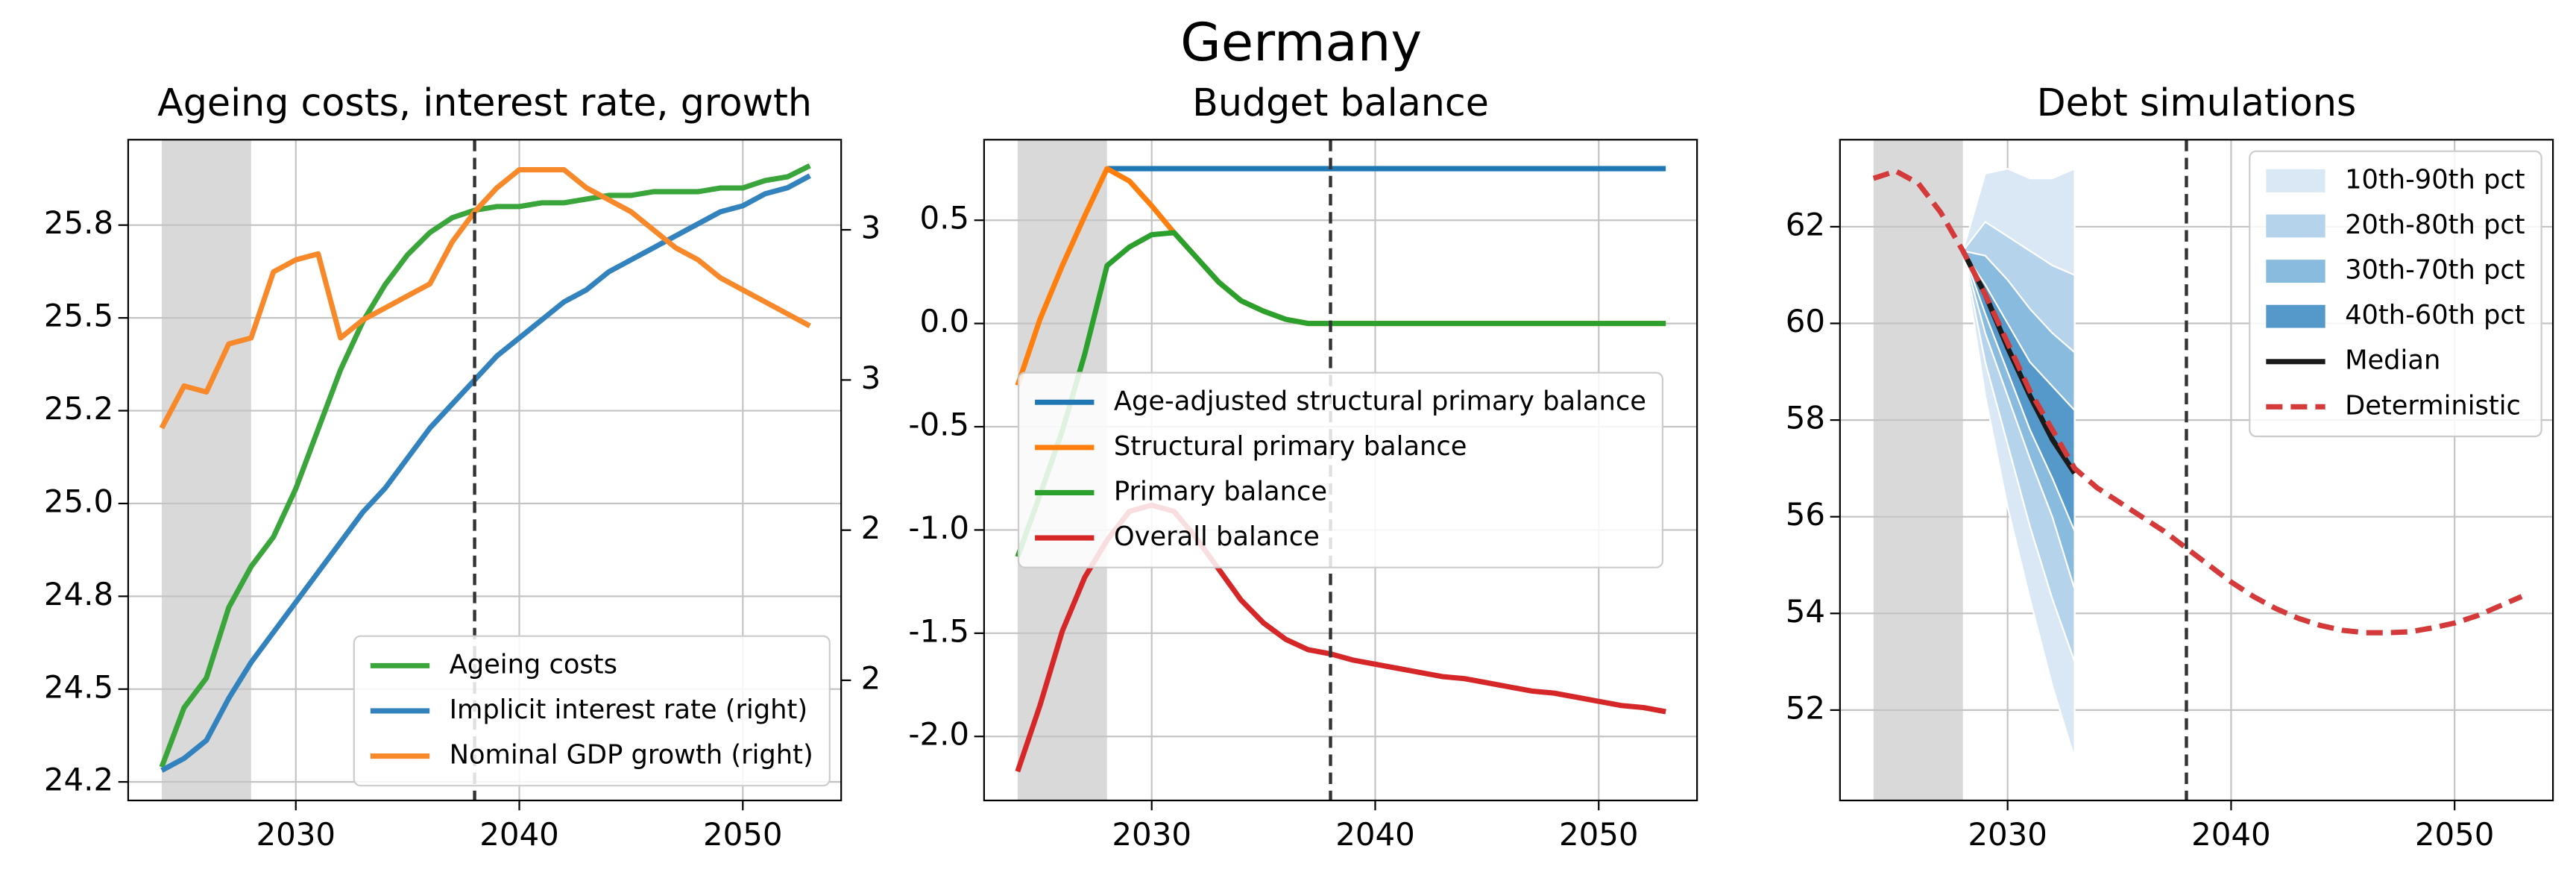 The image size is (2576, 881). What do you see at coordinates (78, 594) in the screenshot?
I see `y-tick-label: 24.8` at bounding box center [78, 594].